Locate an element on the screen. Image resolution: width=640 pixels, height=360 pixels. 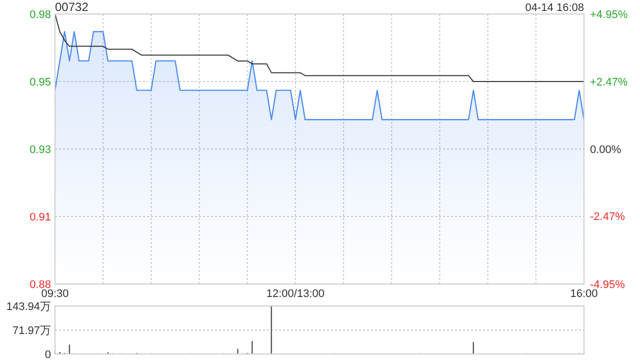
y2-tick-label: +4.95% is located at coordinates (609, 14).